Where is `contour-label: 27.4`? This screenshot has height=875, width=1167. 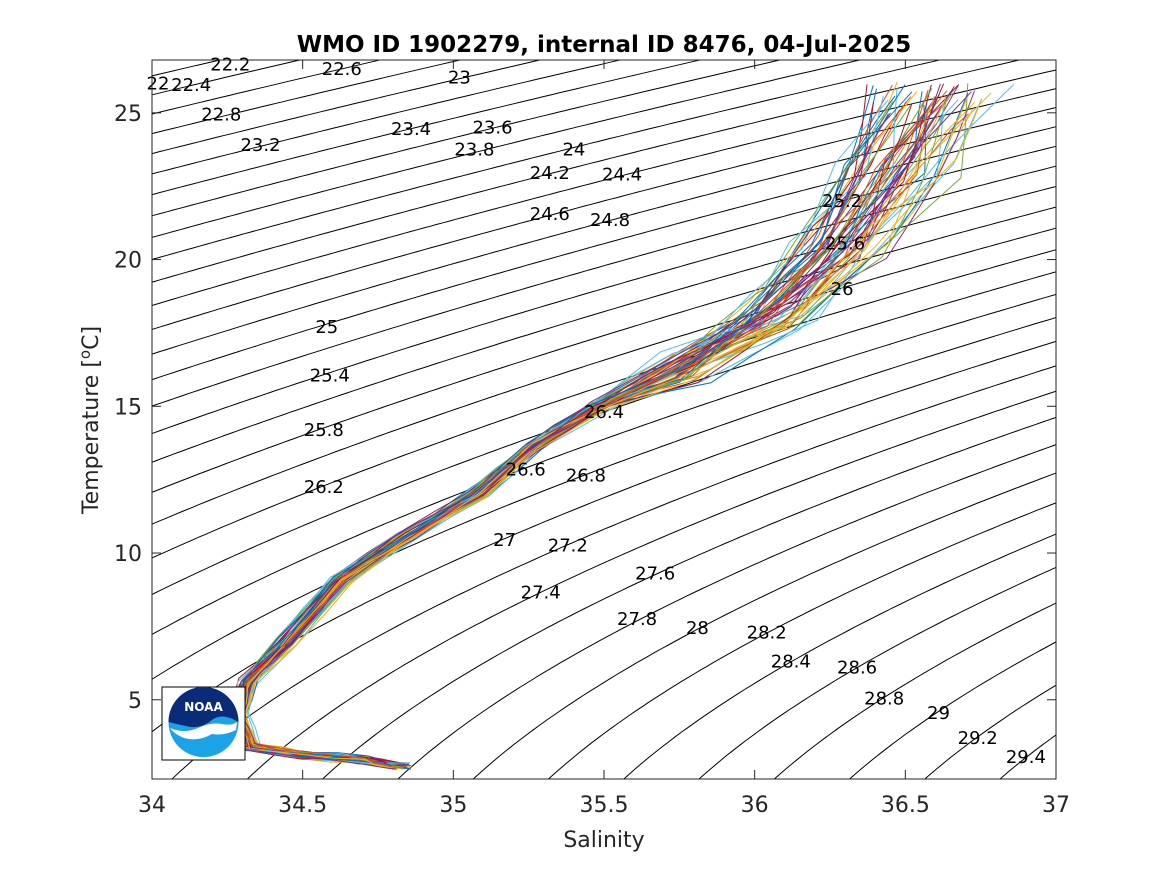 contour-label: 27.4 is located at coordinates (541, 593).